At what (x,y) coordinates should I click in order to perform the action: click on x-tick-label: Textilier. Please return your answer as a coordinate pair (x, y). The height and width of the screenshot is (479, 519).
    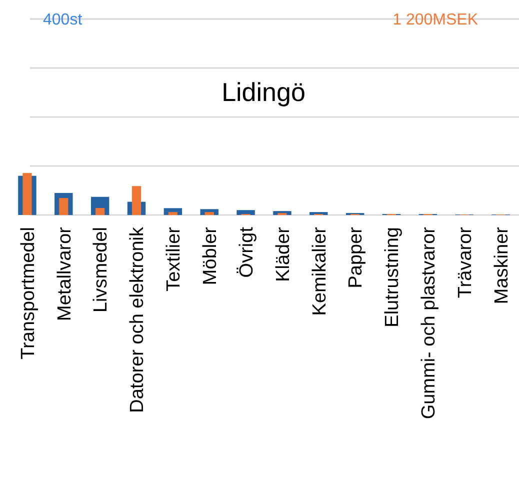
    Looking at the image, I should click on (174, 259).